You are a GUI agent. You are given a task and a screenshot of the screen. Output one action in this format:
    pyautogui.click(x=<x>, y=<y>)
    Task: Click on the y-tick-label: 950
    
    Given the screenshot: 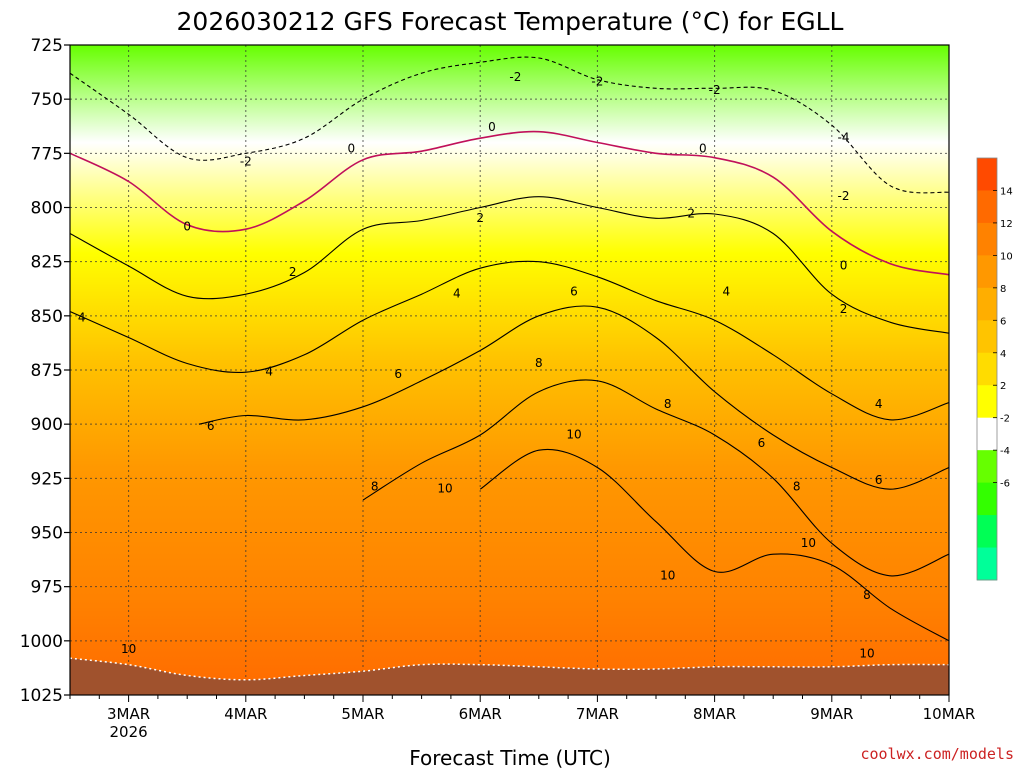 What is the action you would take?
    pyautogui.click(x=47, y=534)
    